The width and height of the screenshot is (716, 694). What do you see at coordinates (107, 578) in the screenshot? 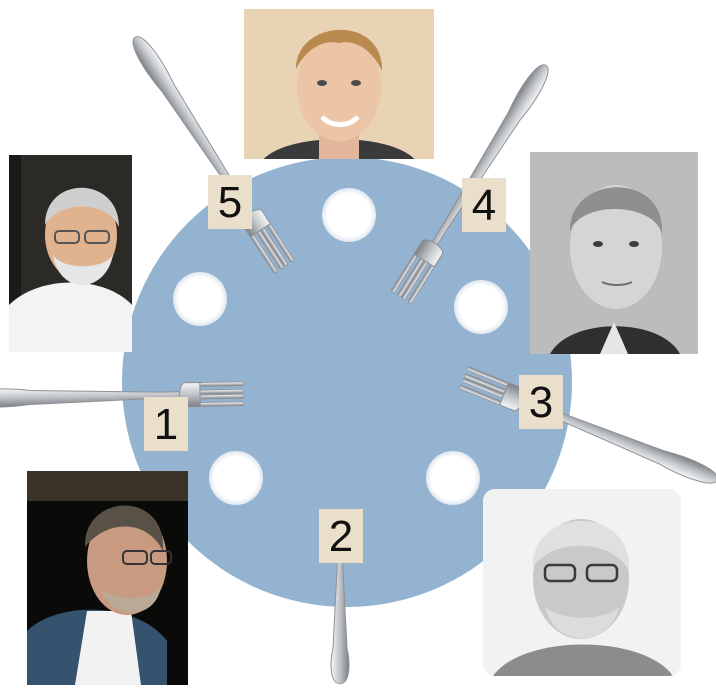
I see `philosopher-lower-left-portrait` at bounding box center [107, 578].